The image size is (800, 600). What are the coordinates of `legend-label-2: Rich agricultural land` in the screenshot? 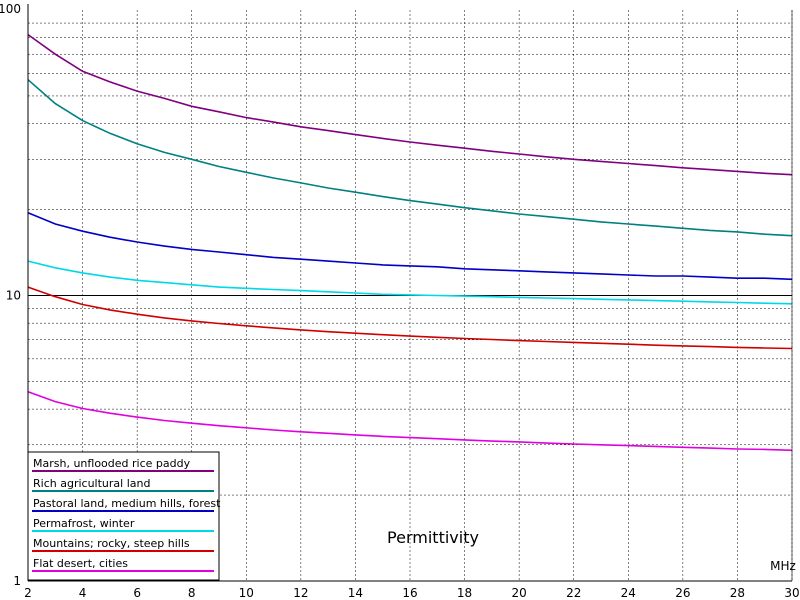 It's located at (91, 483).